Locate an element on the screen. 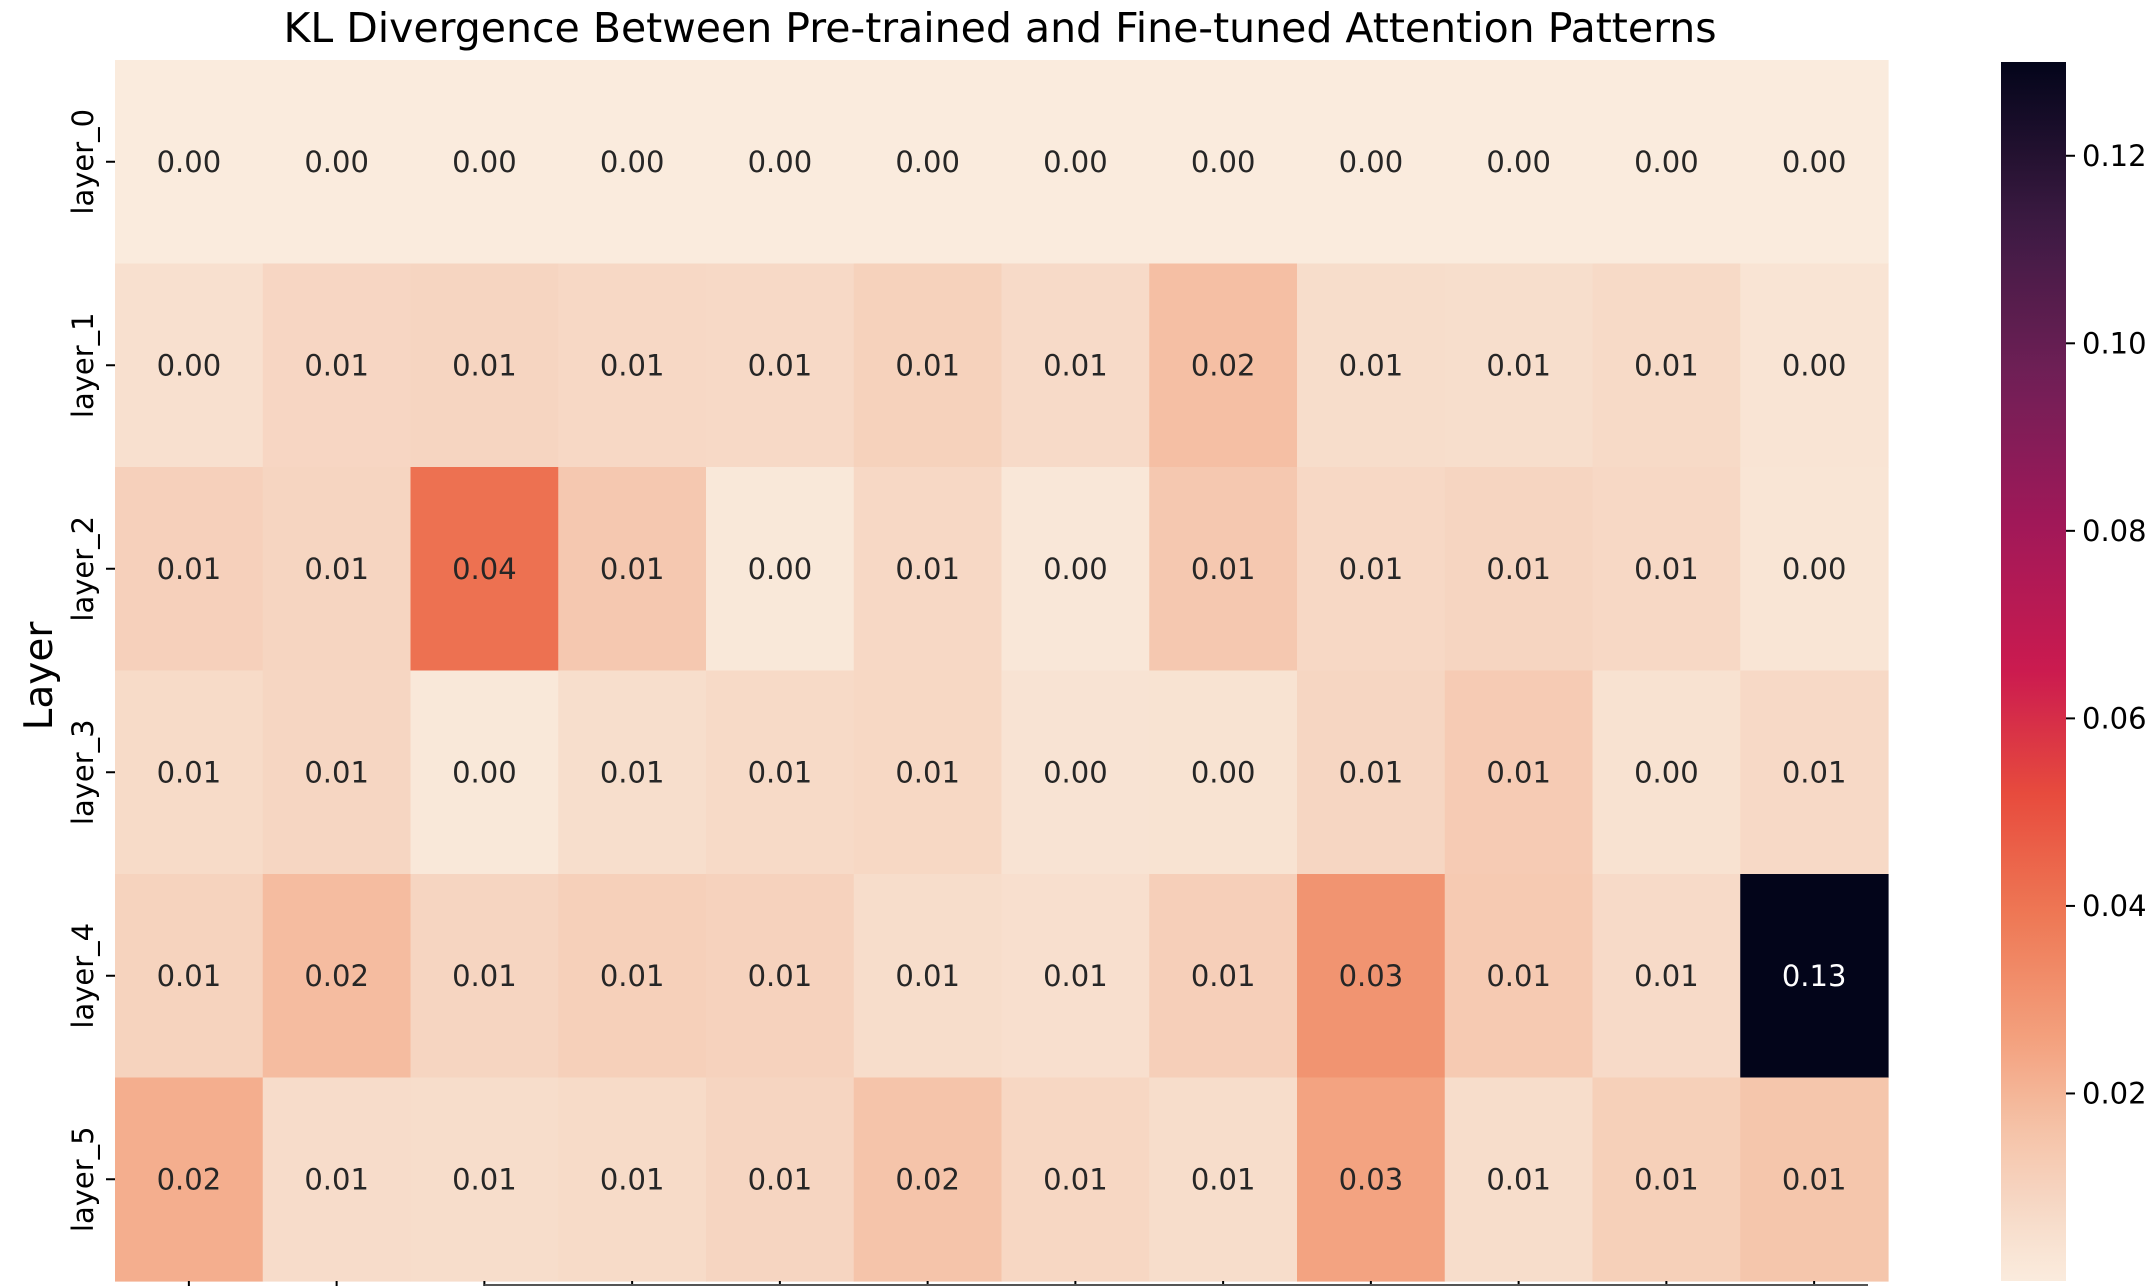 This screenshot has width=2146, height=1286. colorbar: 0.02 0.04 0.06 0.08 0.10 0.12 is located at coordinates (2073, 671).